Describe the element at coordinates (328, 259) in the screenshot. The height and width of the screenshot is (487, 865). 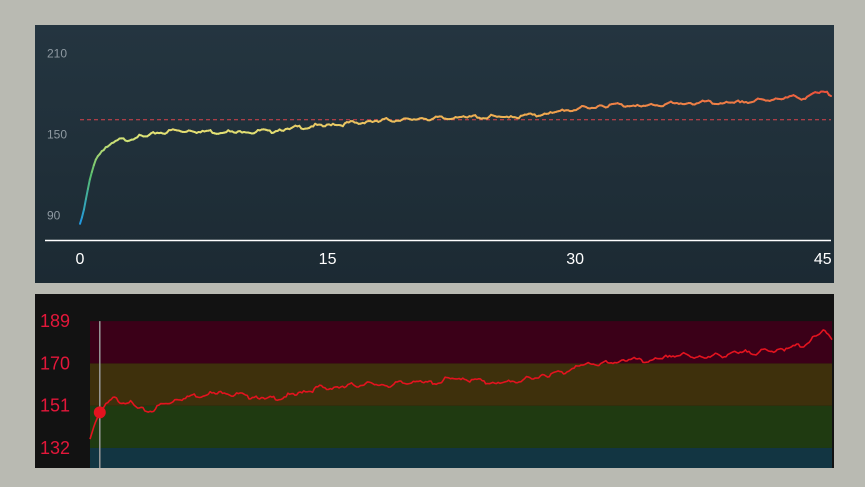
I see `x-tick-label: 15` at that location.